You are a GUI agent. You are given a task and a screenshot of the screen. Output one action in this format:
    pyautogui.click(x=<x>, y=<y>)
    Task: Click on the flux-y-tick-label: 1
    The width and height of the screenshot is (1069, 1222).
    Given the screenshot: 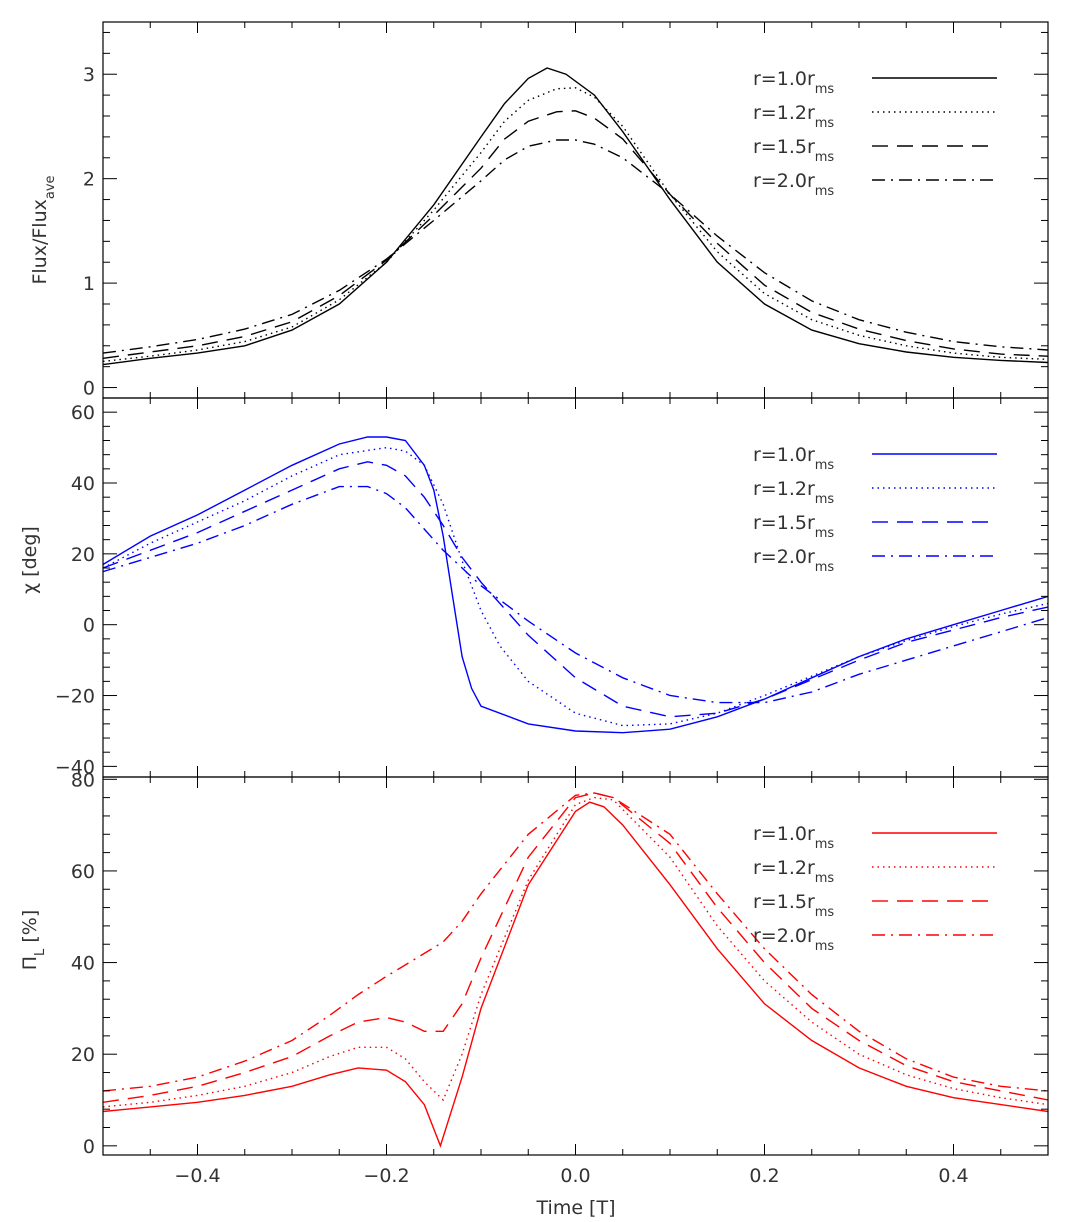 What is the action you would take?
    pyautogui.click(x=89, y=284)
    